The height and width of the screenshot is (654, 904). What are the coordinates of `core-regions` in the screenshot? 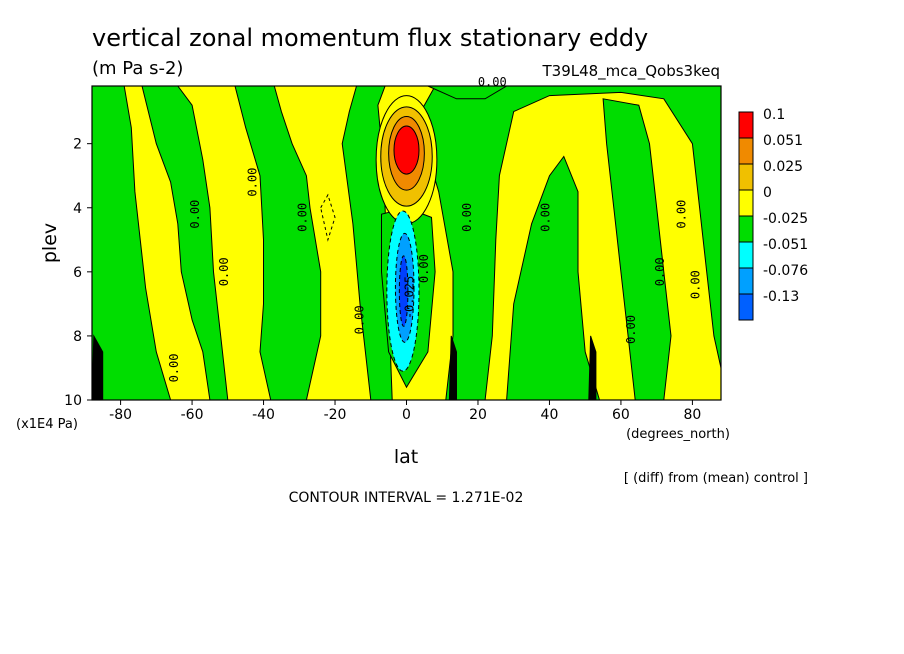 It's located at (379, 233).